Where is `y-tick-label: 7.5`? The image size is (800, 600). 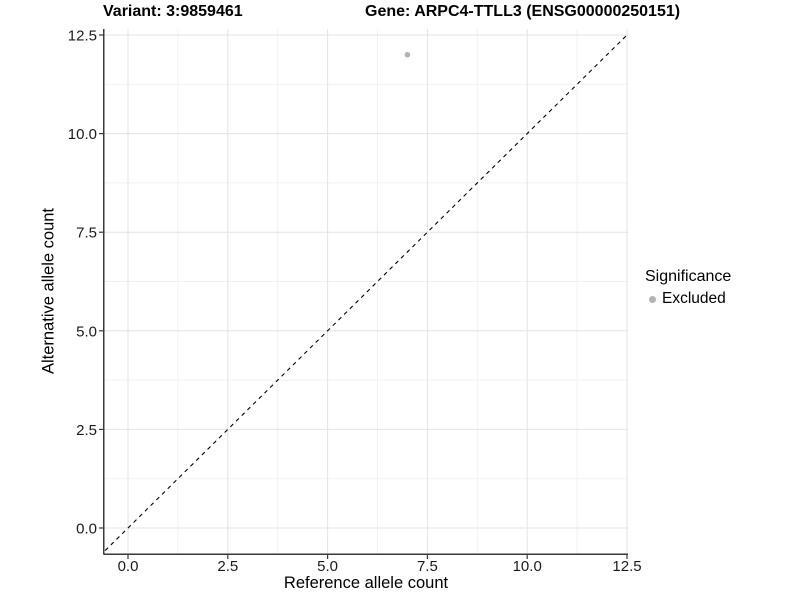 y-tick-label: 7.5 is located at coordinates (86, 233).